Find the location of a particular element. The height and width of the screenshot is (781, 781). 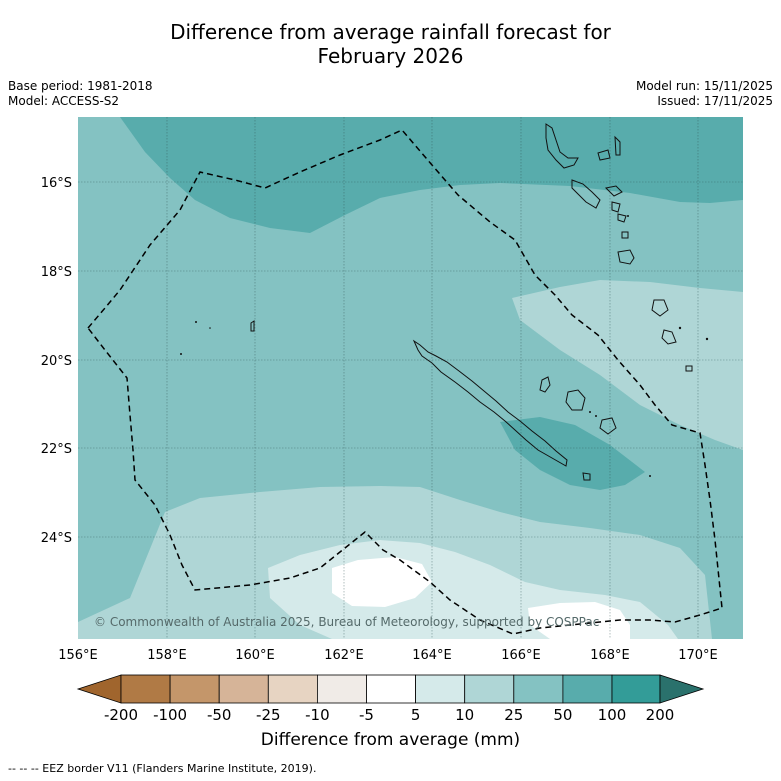

issued-date: Issued: 17/11/2025 is located at coordinates (715, 101).